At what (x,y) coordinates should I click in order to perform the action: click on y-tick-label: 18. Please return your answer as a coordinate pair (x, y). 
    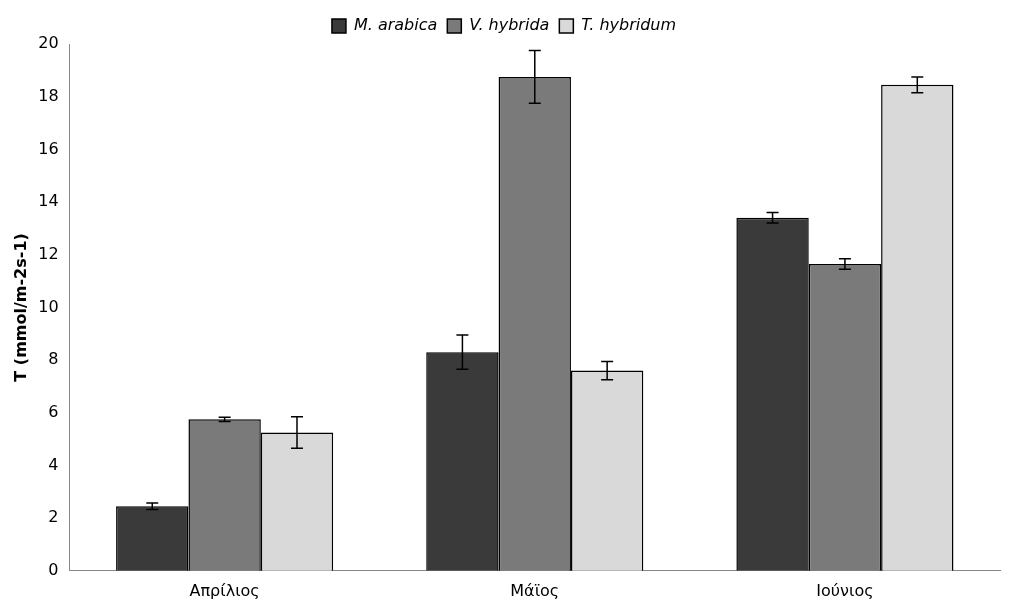
    Looking at the image, I should click on (48, 95).